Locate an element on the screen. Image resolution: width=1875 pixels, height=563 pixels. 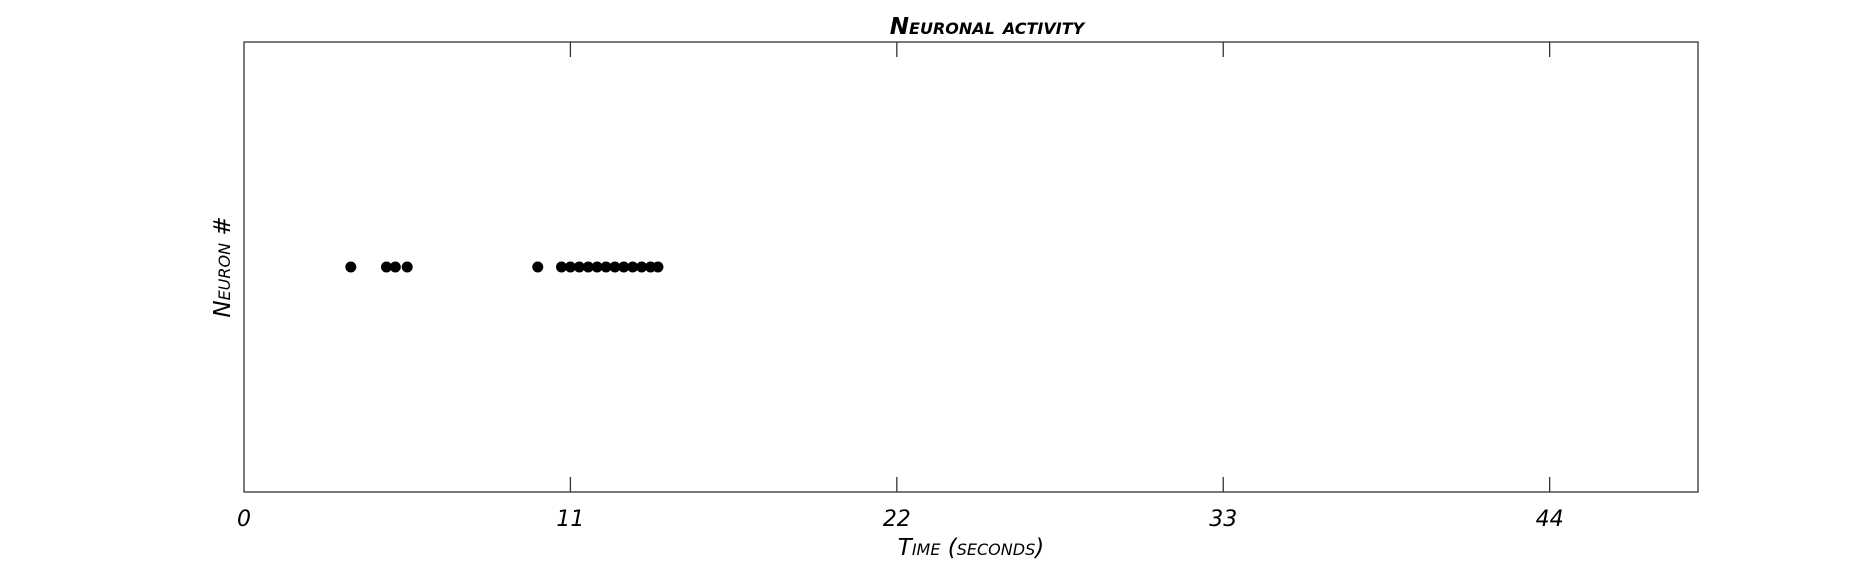
x-axis-label: Time (seconds) is located at coordinates (971, 548).